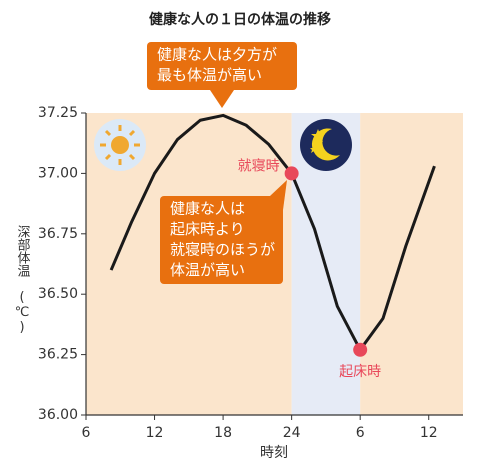 The image size is (480, 469). I want to click on sun-icon, so click(120, 145).